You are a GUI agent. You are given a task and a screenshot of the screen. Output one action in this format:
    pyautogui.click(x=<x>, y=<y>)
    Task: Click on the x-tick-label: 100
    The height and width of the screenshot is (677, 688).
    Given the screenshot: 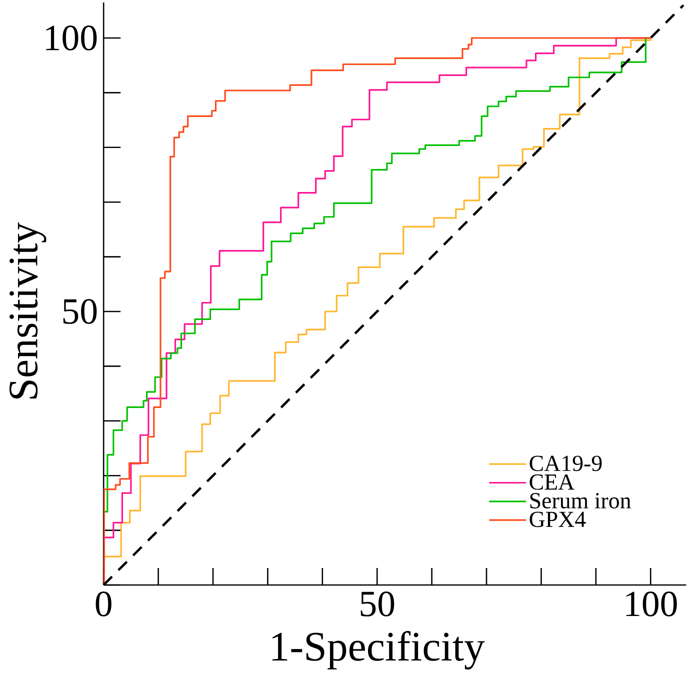 What is the action you would take?
    pyautogui.click(x=651, y=604)
    